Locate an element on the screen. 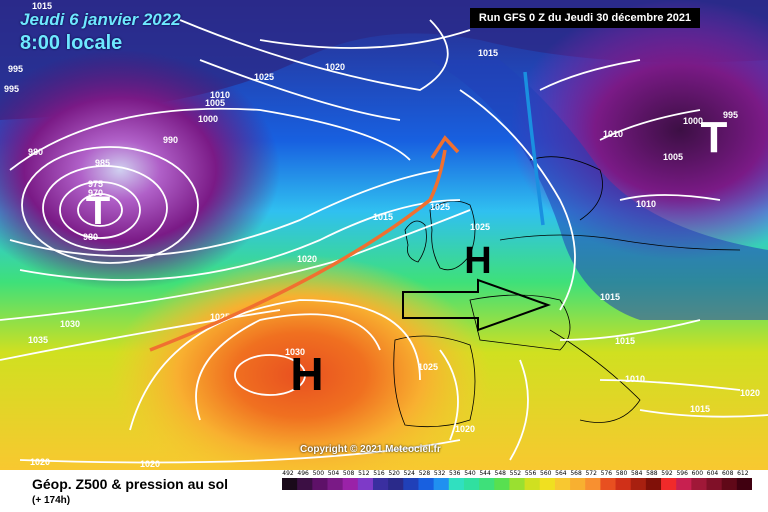  color-scale-tick: 560 is located at coordinates (546, 473).